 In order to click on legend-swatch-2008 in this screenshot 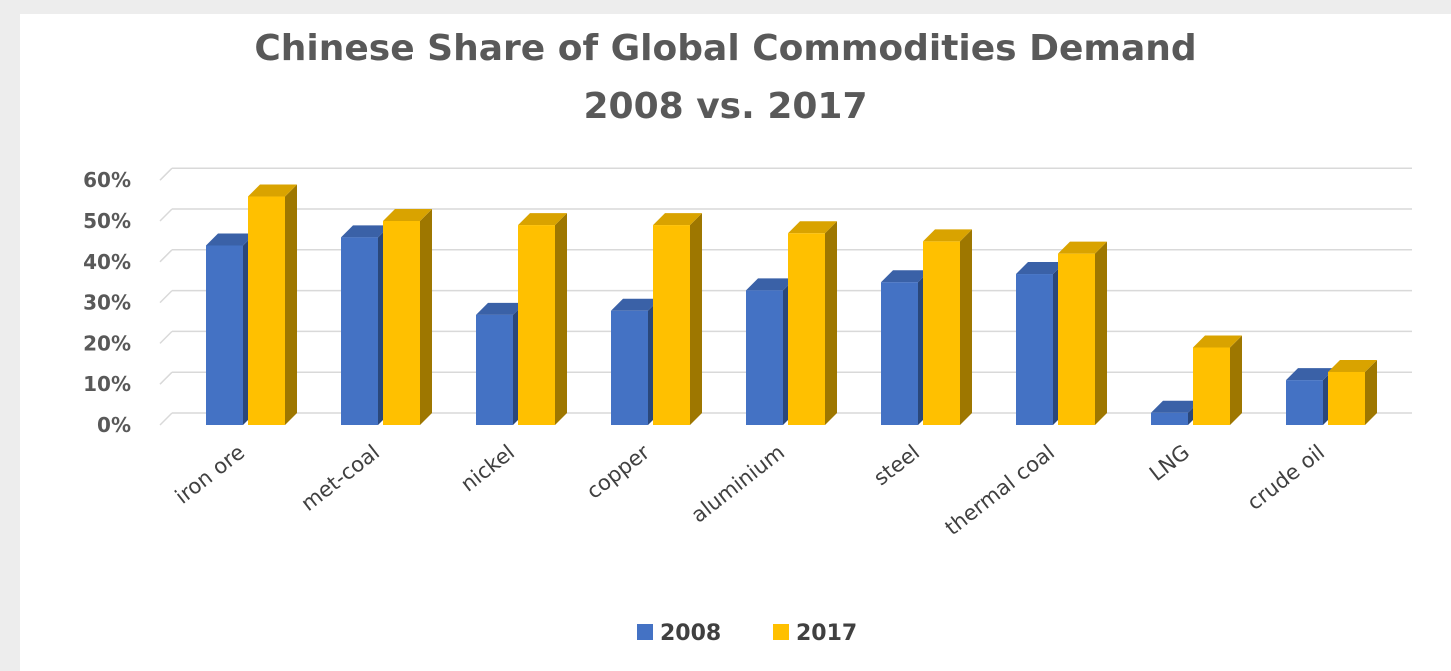, I will do `click(645, 632)`.